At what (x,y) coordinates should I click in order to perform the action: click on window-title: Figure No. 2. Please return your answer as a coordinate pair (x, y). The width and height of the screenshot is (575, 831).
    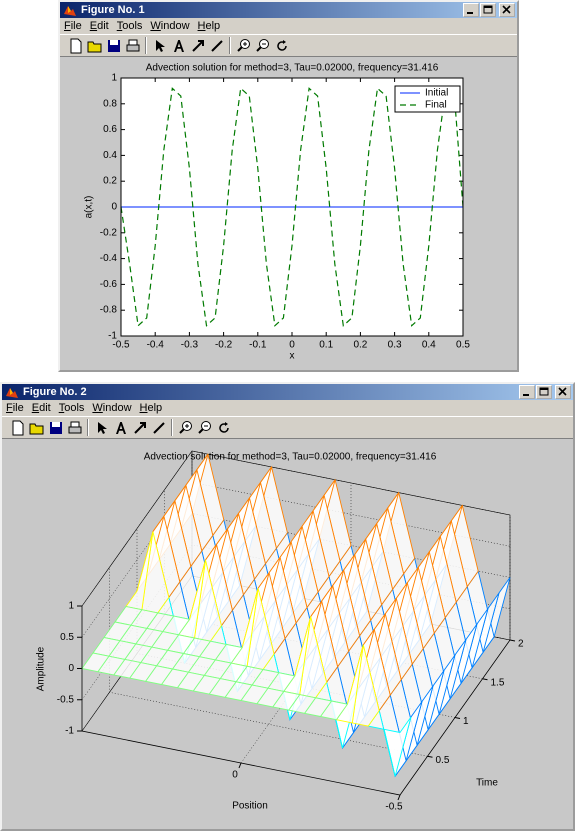
    Looking at the image, I should click on (55, 392).